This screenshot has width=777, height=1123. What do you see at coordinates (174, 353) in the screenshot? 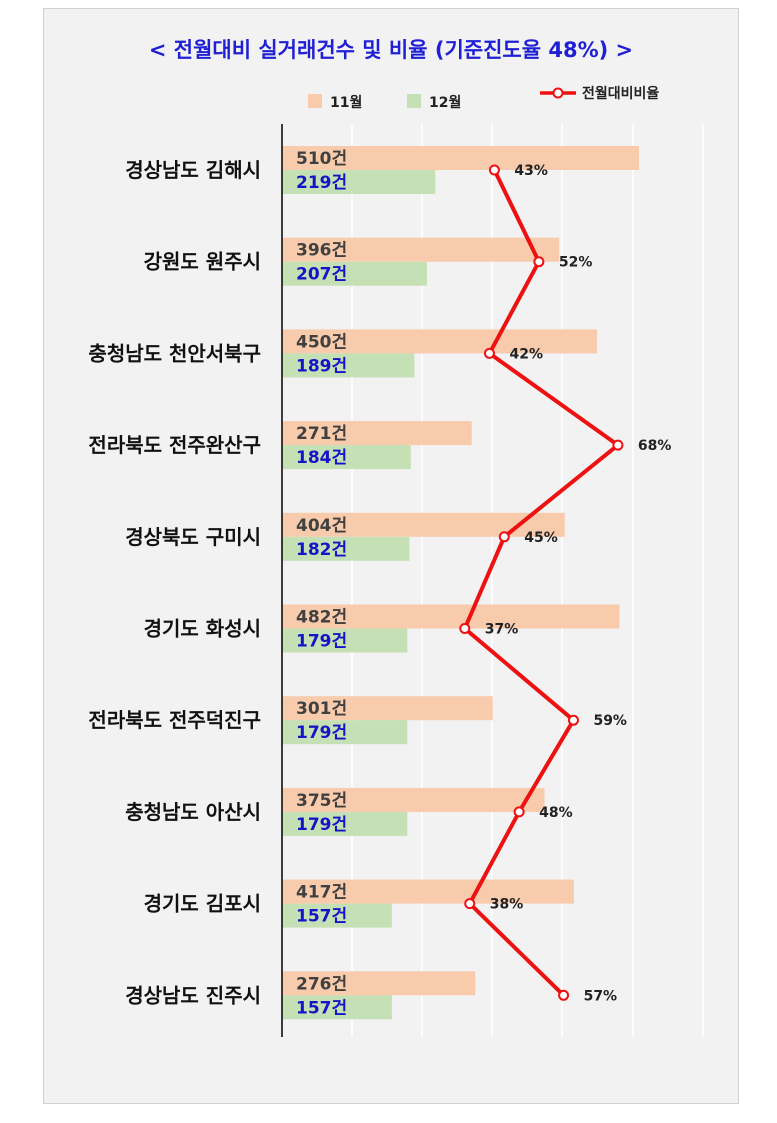
I see `category-label: 충청남도 천안서북구` at bounding box center [174, 353].